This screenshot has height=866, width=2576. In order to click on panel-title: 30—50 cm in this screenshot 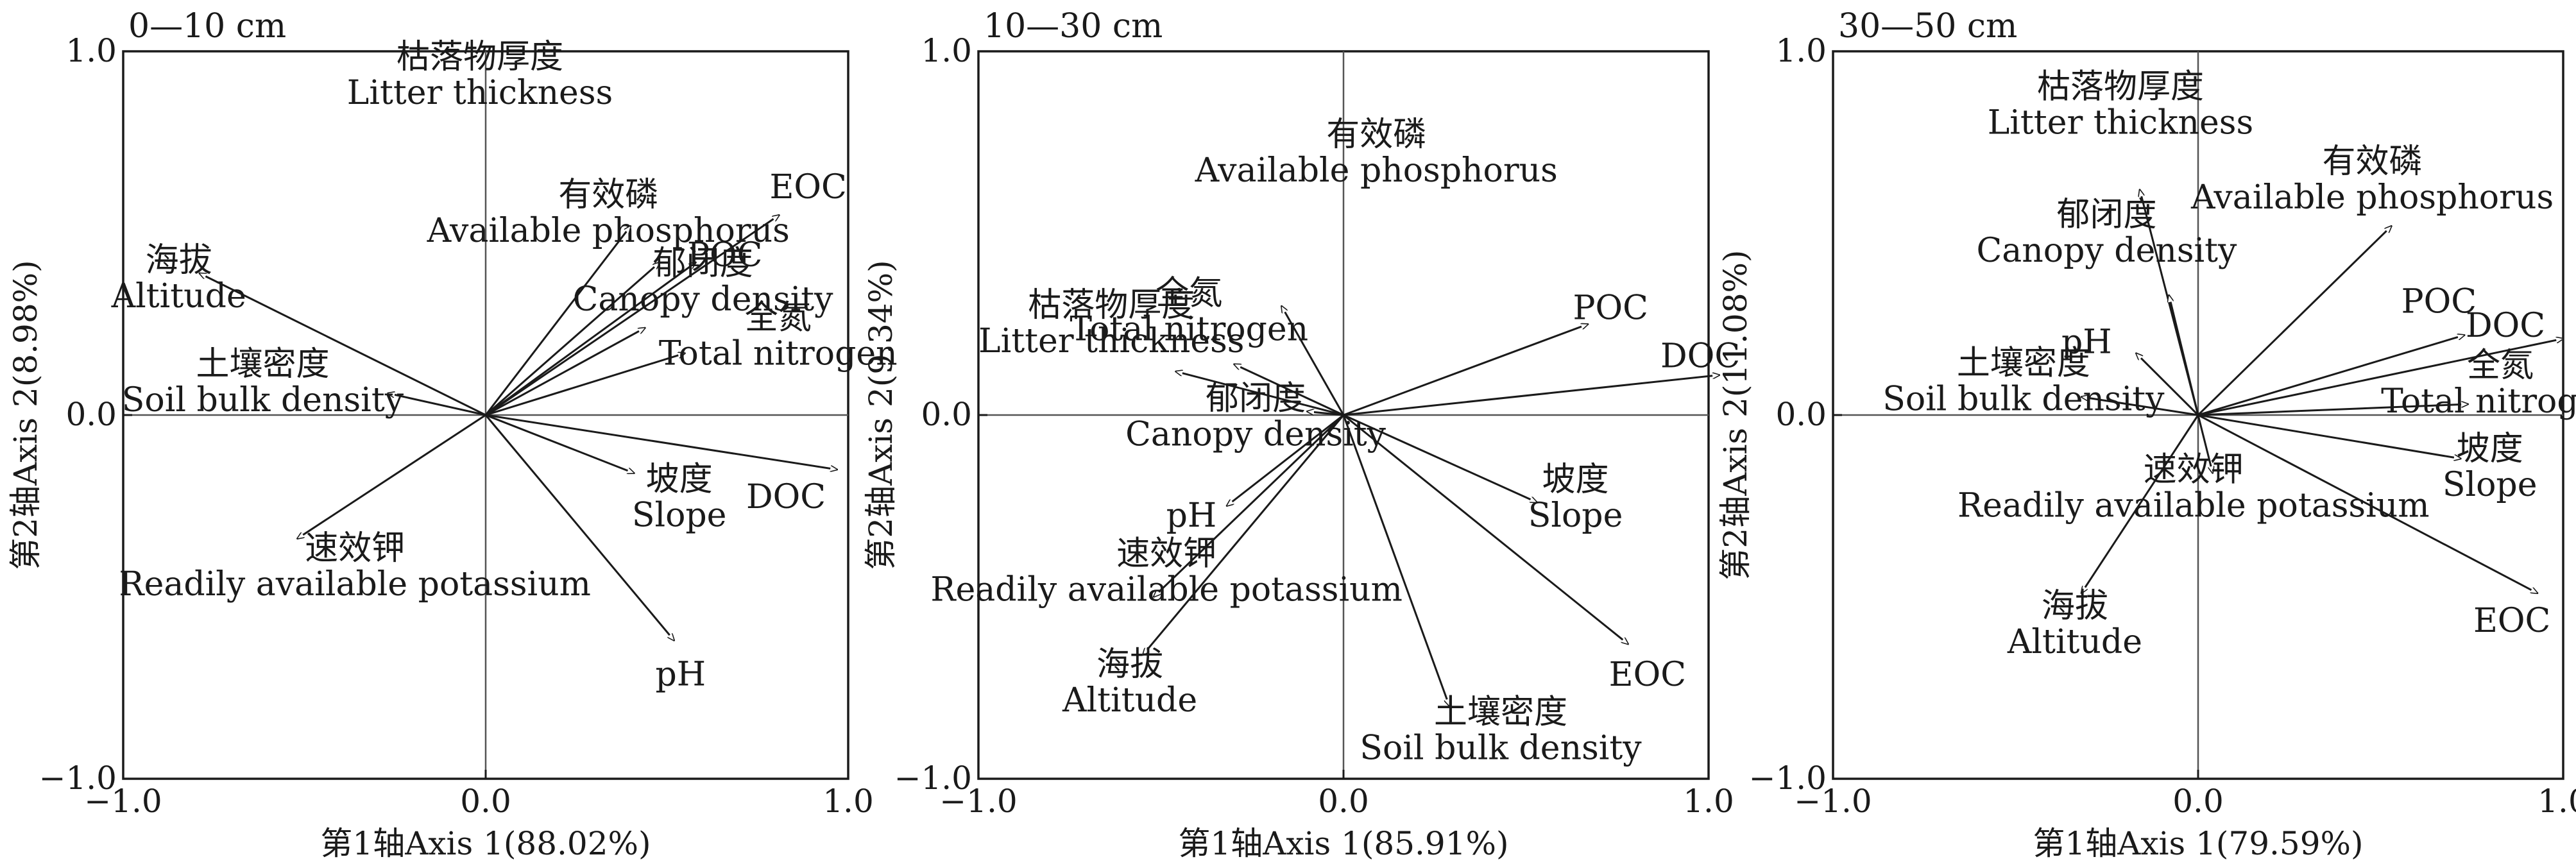, I will do `click(1928, 26)`.